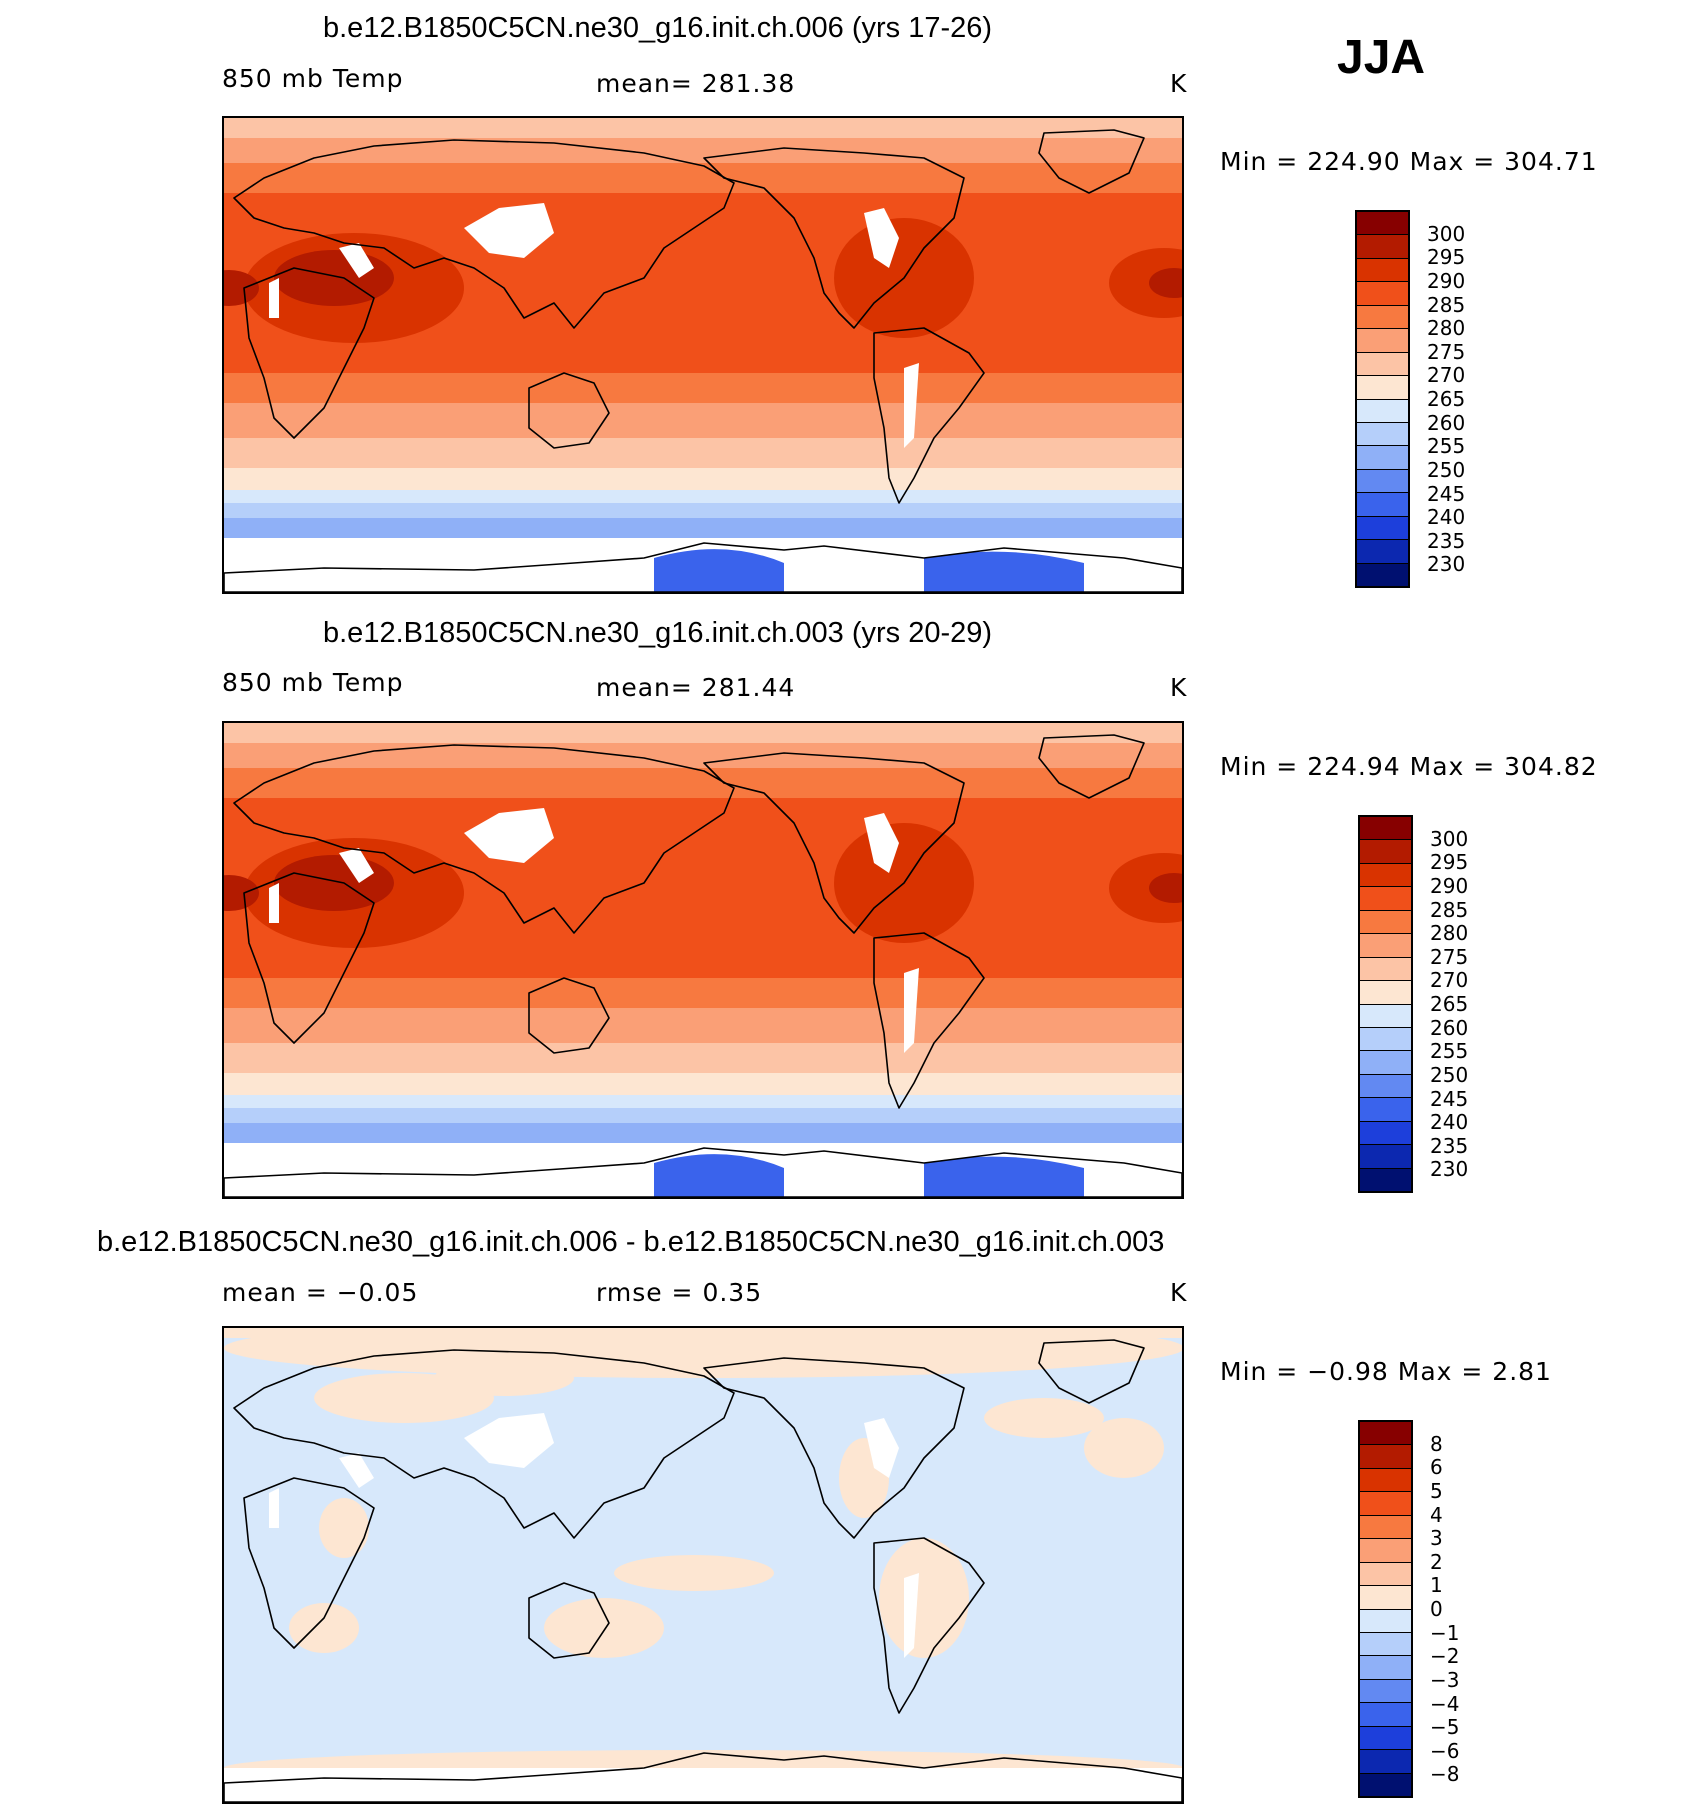  I want to click on colorbar-tick-label: 265, so click(1449, 1004).